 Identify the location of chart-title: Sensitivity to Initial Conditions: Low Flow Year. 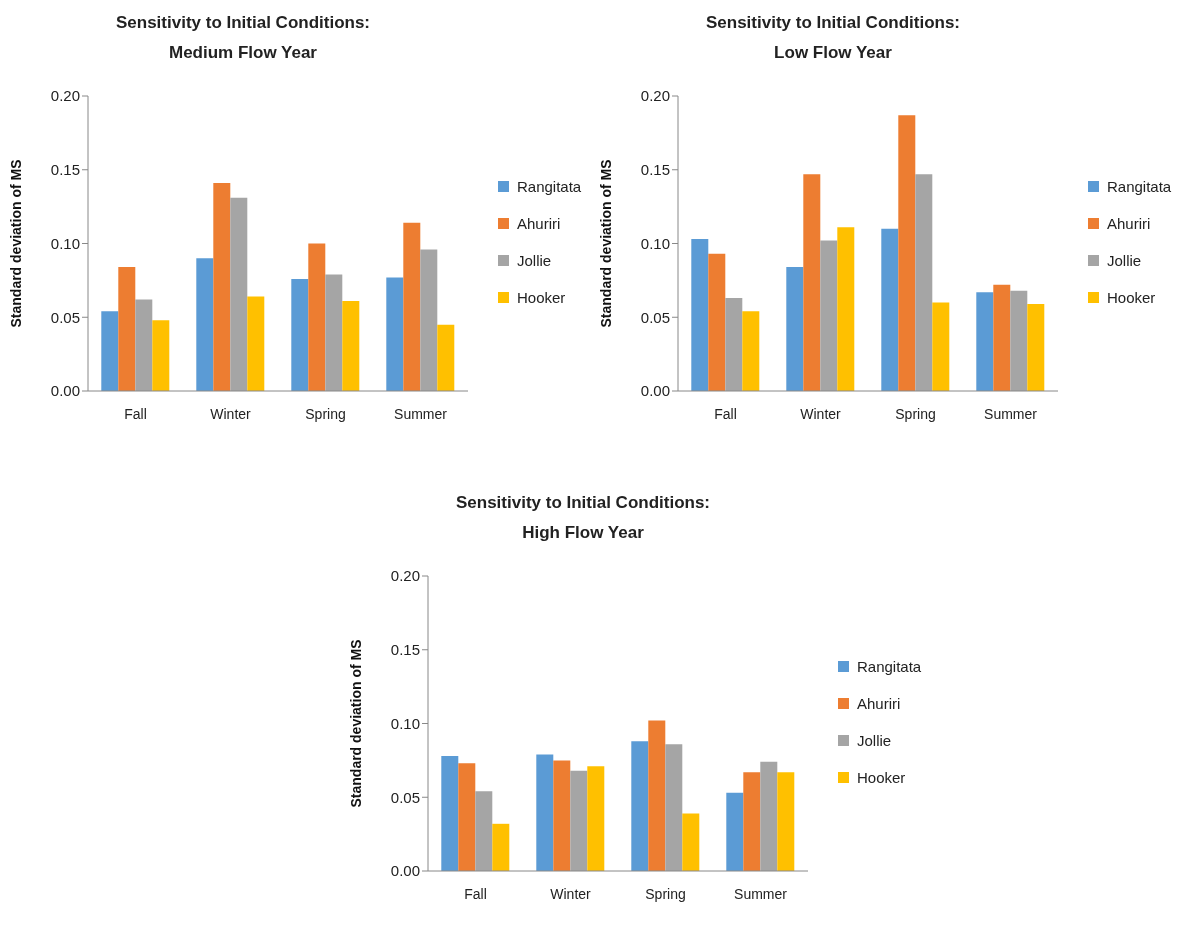
(833, 38).